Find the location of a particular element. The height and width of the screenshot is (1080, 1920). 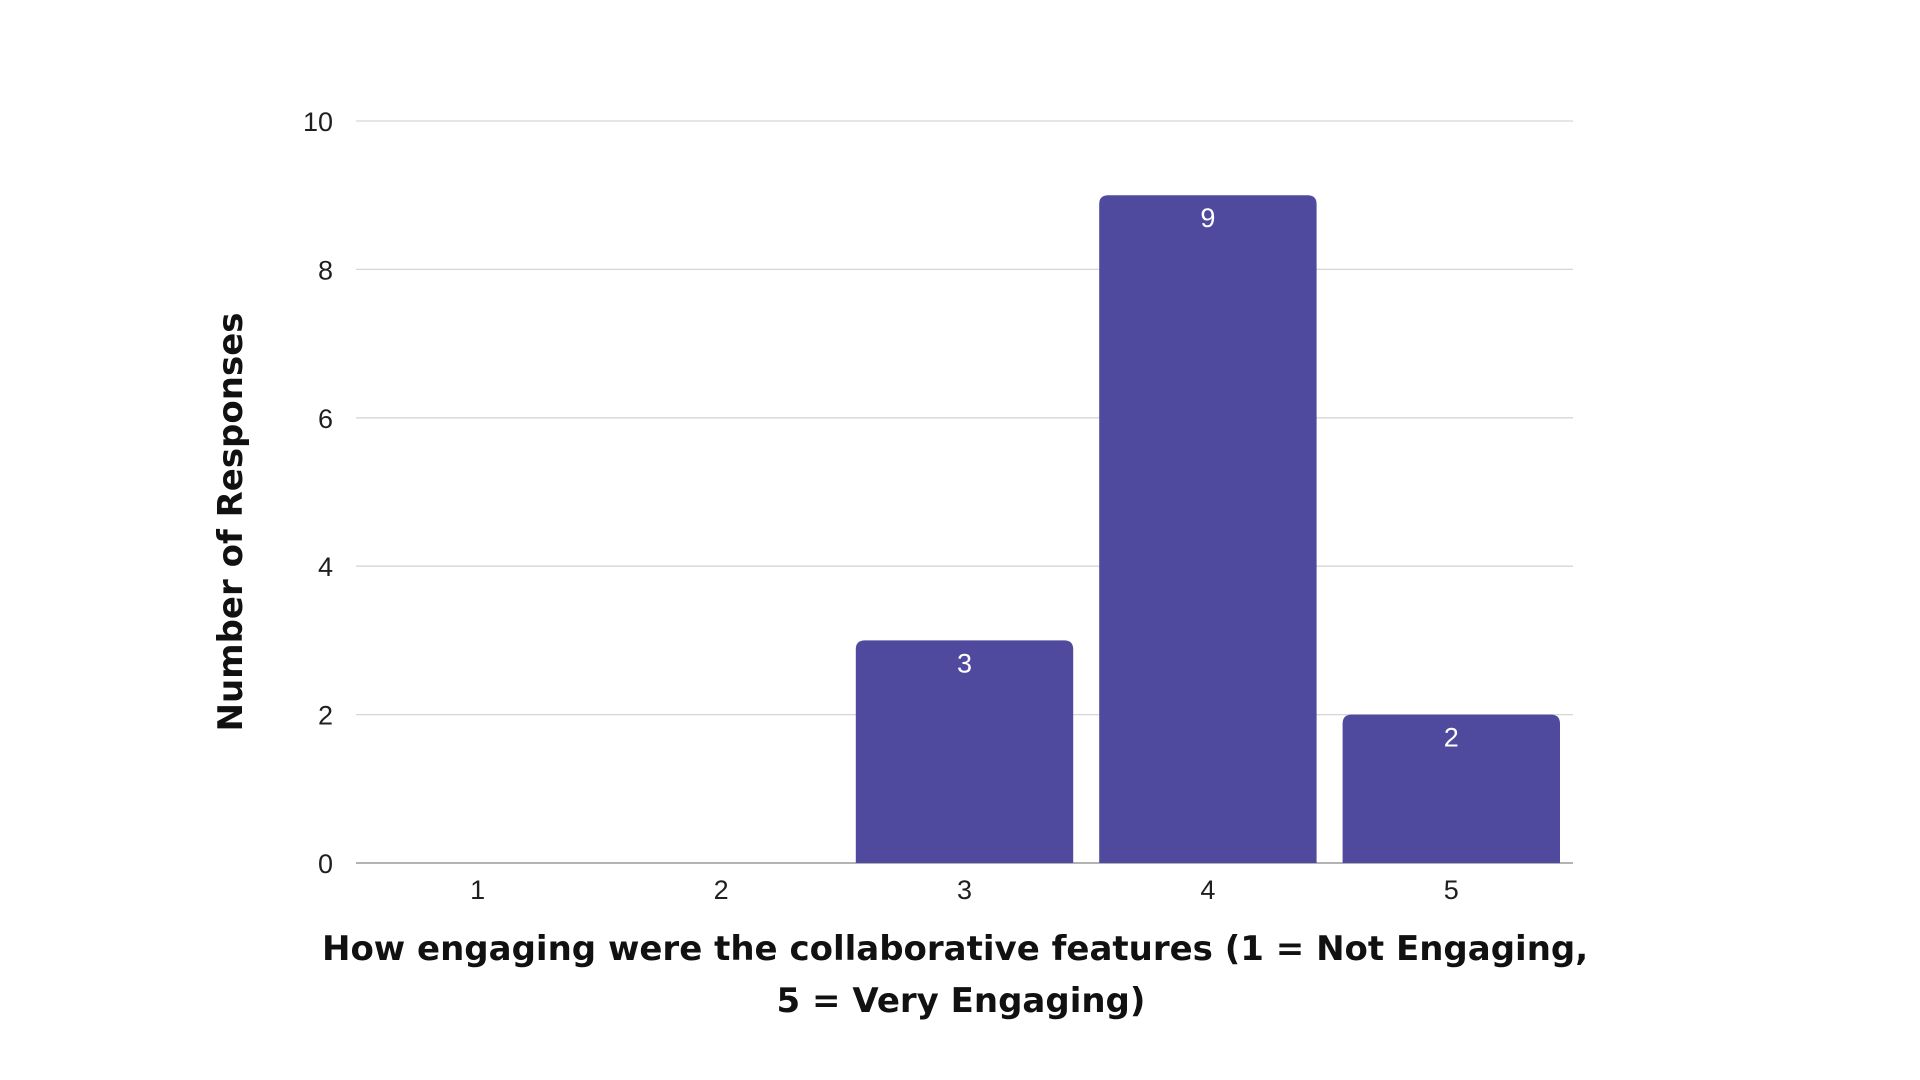

y-tick-label: 2 is located at coordinates (325, 716).